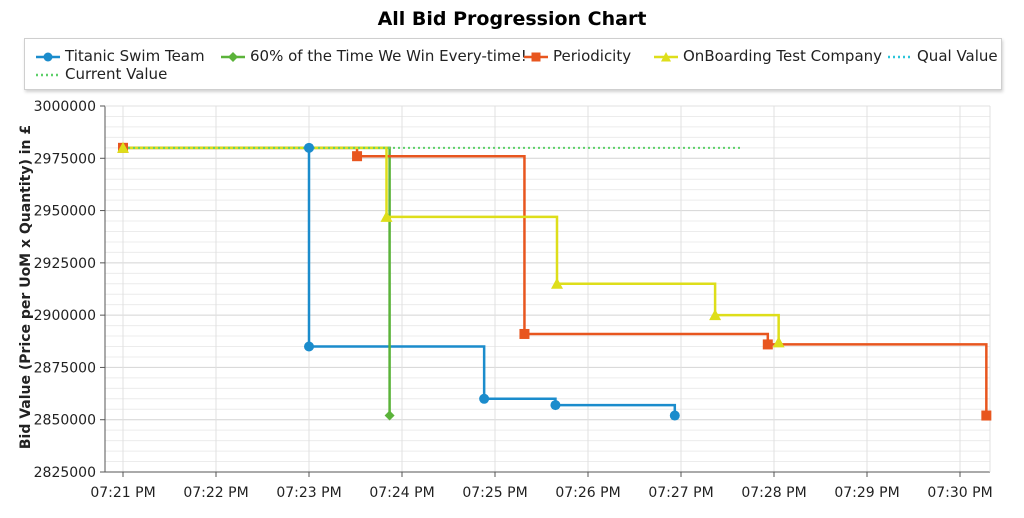 The height and width of the screenshot is (518, 1024). Describe the element at coordinates (666, 57) in the screenshot. I see `legend-triangle-icon` at that location.